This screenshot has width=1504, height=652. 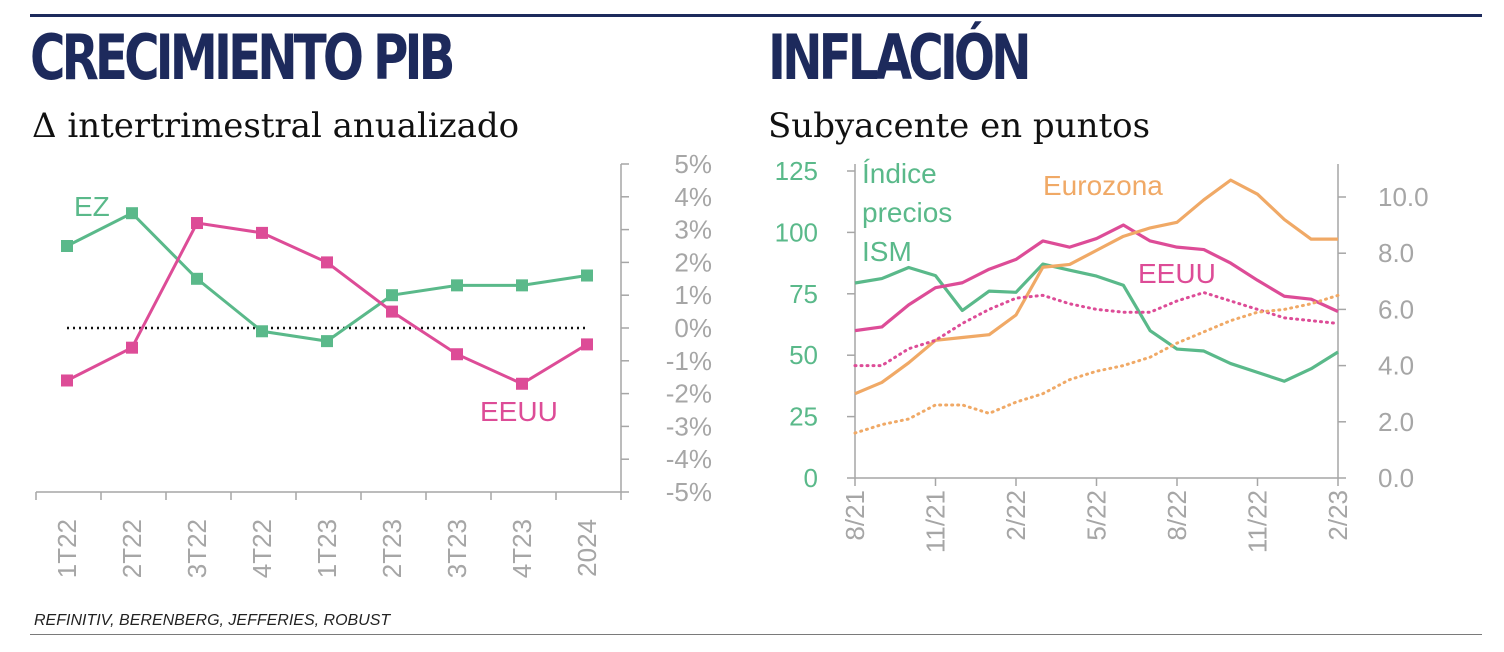 I want to click on left-axis-tick-label: 50, so click(x=803, y=355).